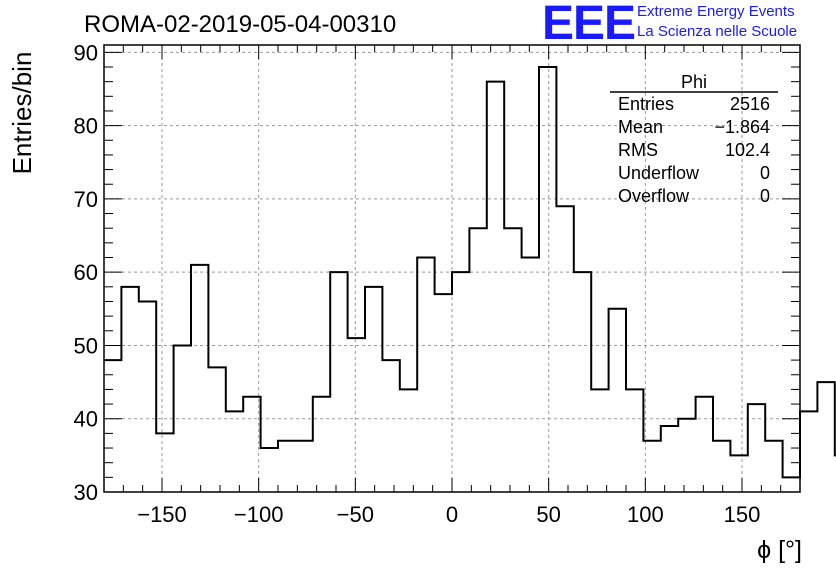 The image size is (836, 572). Describe the element at coordinates (22, 113) in the screenshot. I see `y-axis-label: Entries/bin` at that location.